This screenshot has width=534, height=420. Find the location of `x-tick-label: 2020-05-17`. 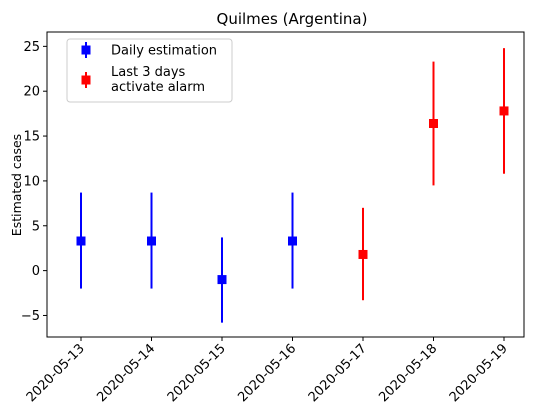

x-tick-label: 2020-05-17 is located at coordinates (338, 373).